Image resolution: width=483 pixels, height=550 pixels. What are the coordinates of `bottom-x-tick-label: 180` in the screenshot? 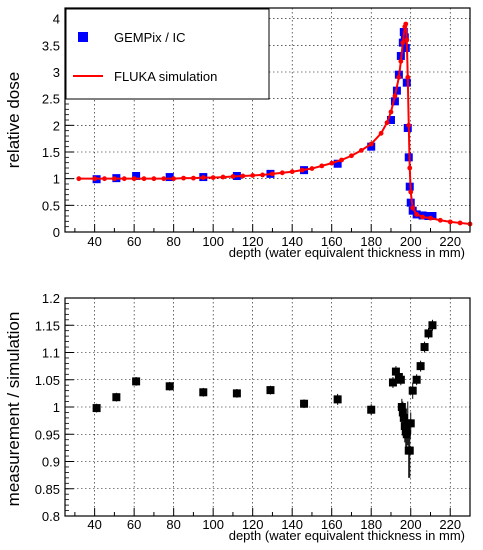 It's located at (371, 524).